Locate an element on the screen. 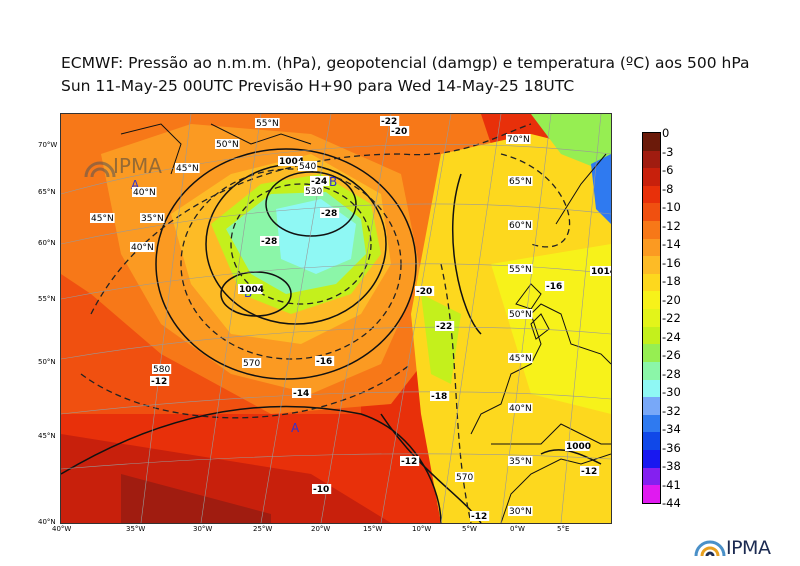 The image size is (800, 566). graticule-label: 60°N is located at coordinates (520, 226).